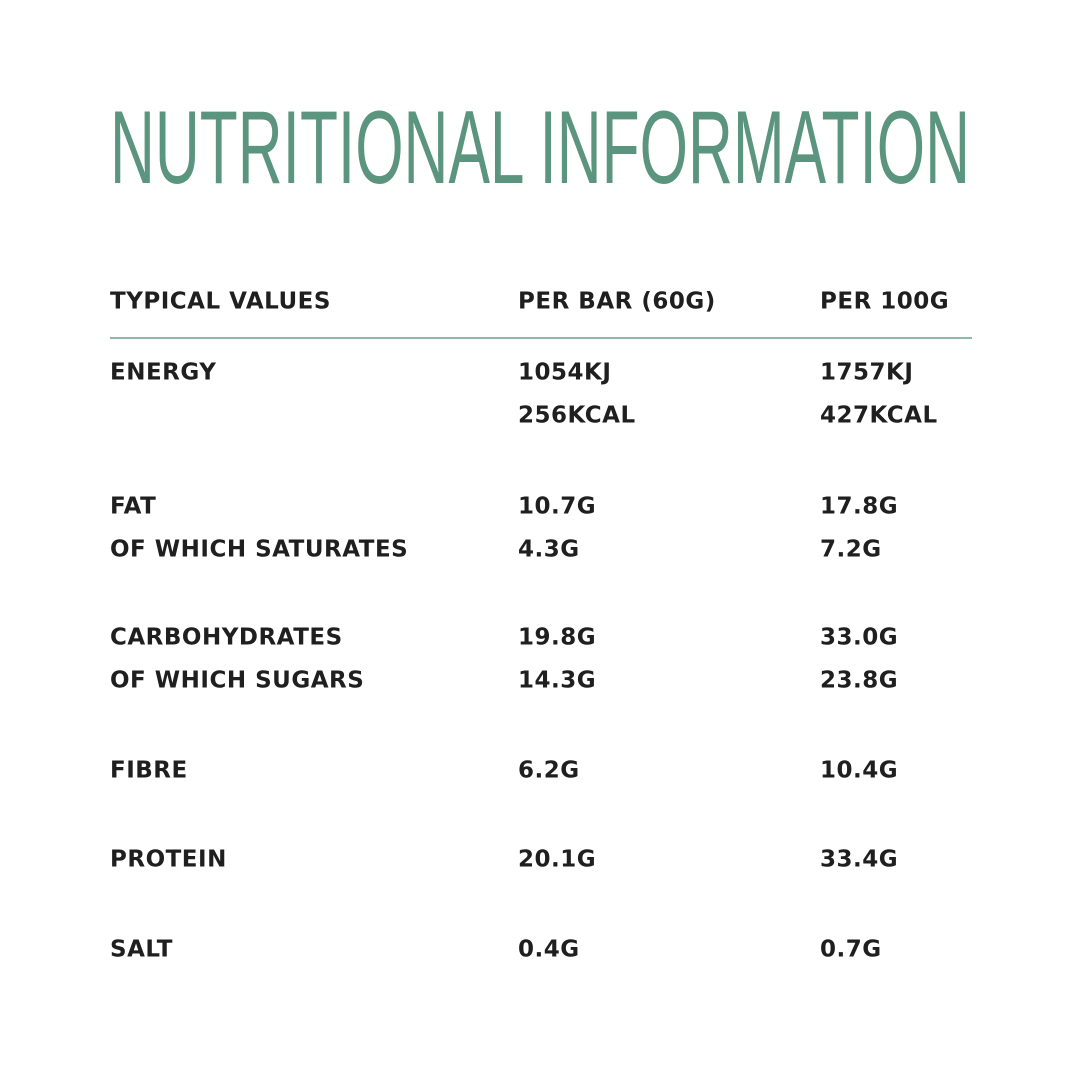  Describe the element at coordinates (851, 949) in the screenshot. I see `per-100g-value: 0.7G` at that location.